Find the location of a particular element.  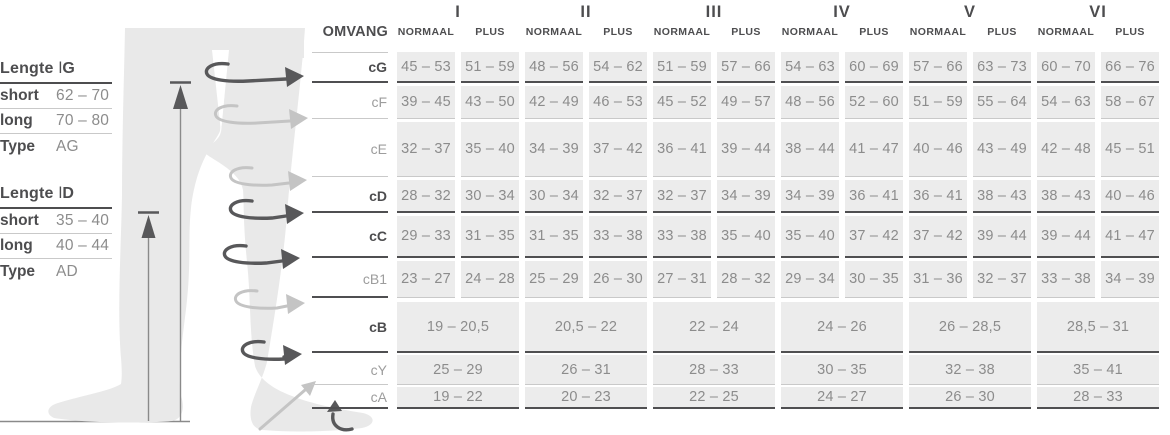

cell-cE-V-normaal: 40 – 46 is located at coordinates (938, 149).